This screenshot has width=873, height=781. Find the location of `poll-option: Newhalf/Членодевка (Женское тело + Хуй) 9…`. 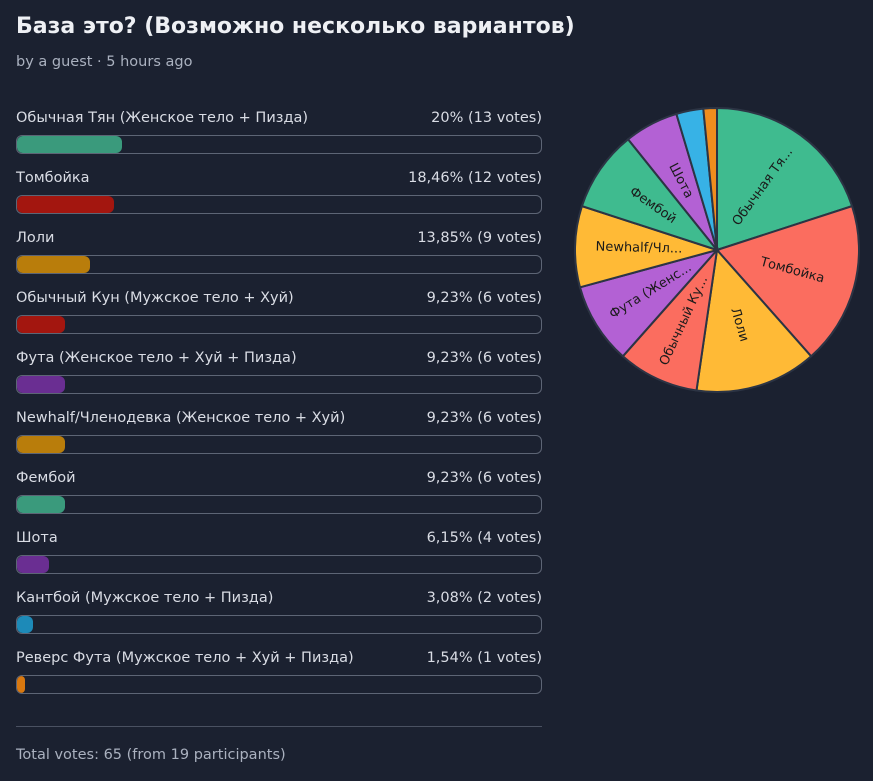

poll-option: Newhalf/Членодевка (Женское тело + Хуй) 9… is located at coordinates (279, 438).